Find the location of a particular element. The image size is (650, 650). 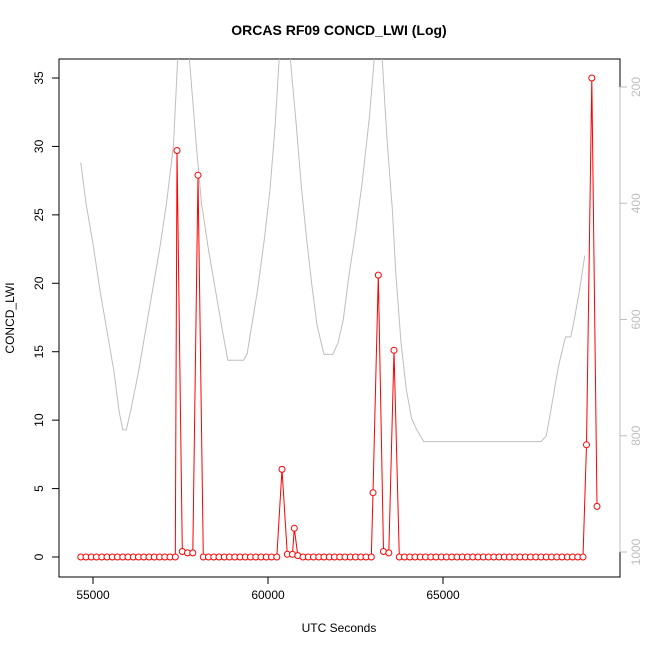

y-tick-label: 0 is located at coordinates (39, 556).